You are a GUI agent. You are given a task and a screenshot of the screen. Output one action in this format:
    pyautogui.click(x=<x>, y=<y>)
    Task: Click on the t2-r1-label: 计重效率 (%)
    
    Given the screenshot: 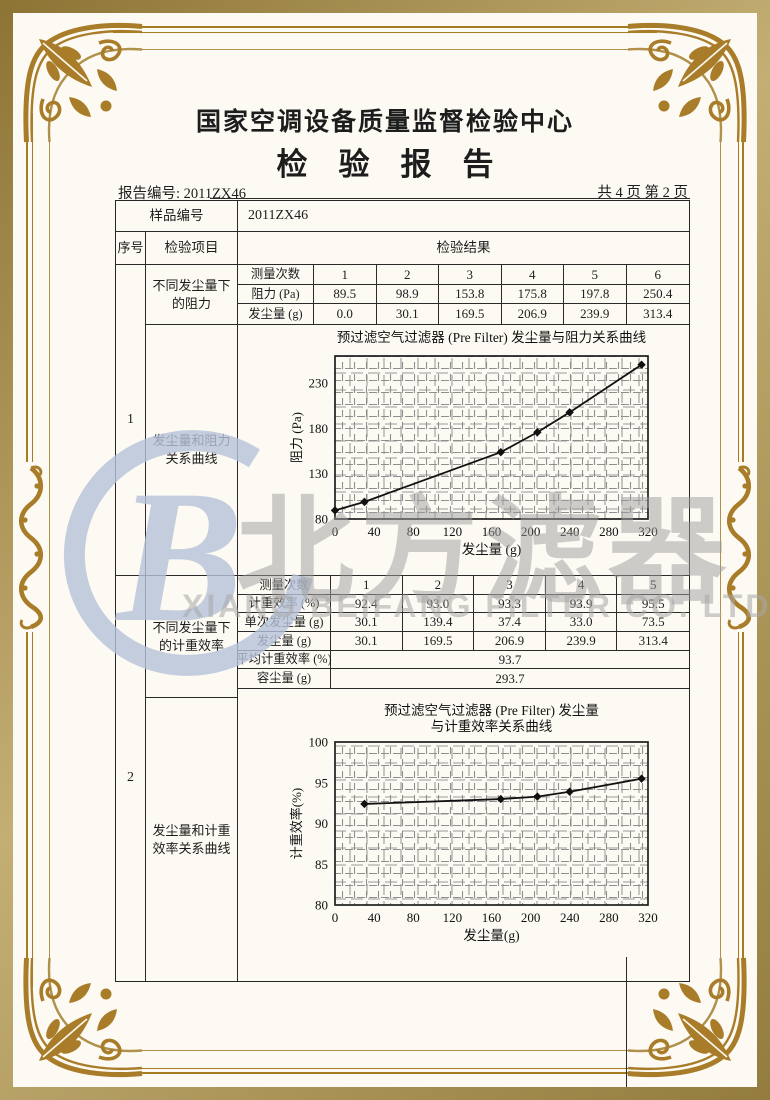 What is the action you would take?
    pyautogui.click(x=284, y=604)
    